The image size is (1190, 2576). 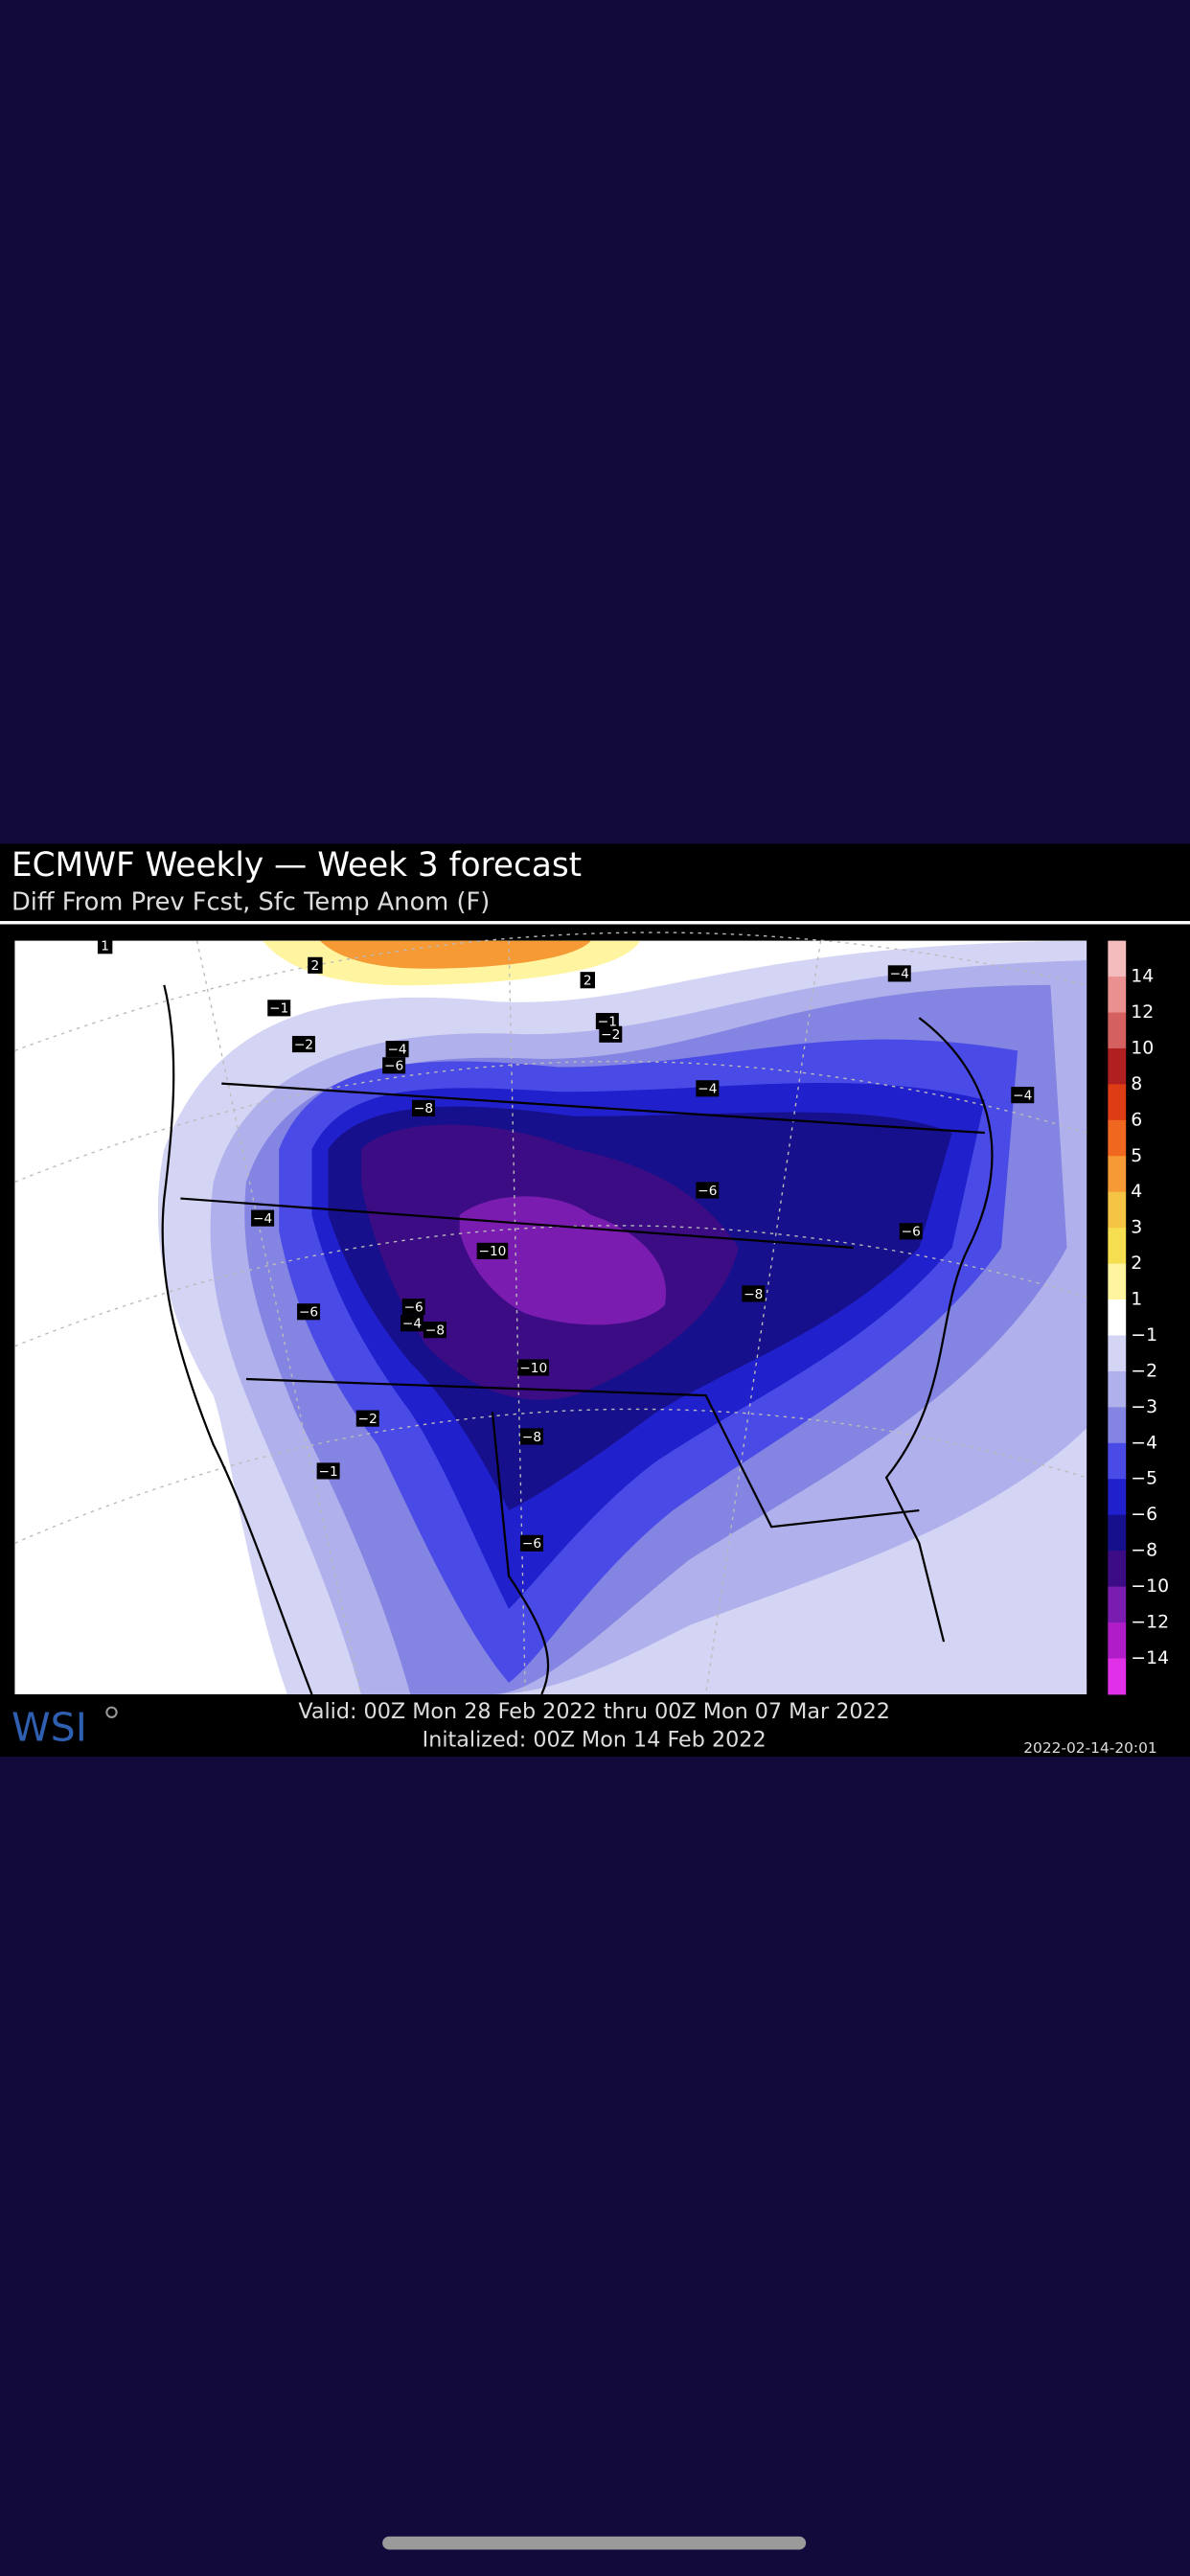 I want to click on title: ECMWF Weekly — Week 3 forecast, so click(x=296, y=865).